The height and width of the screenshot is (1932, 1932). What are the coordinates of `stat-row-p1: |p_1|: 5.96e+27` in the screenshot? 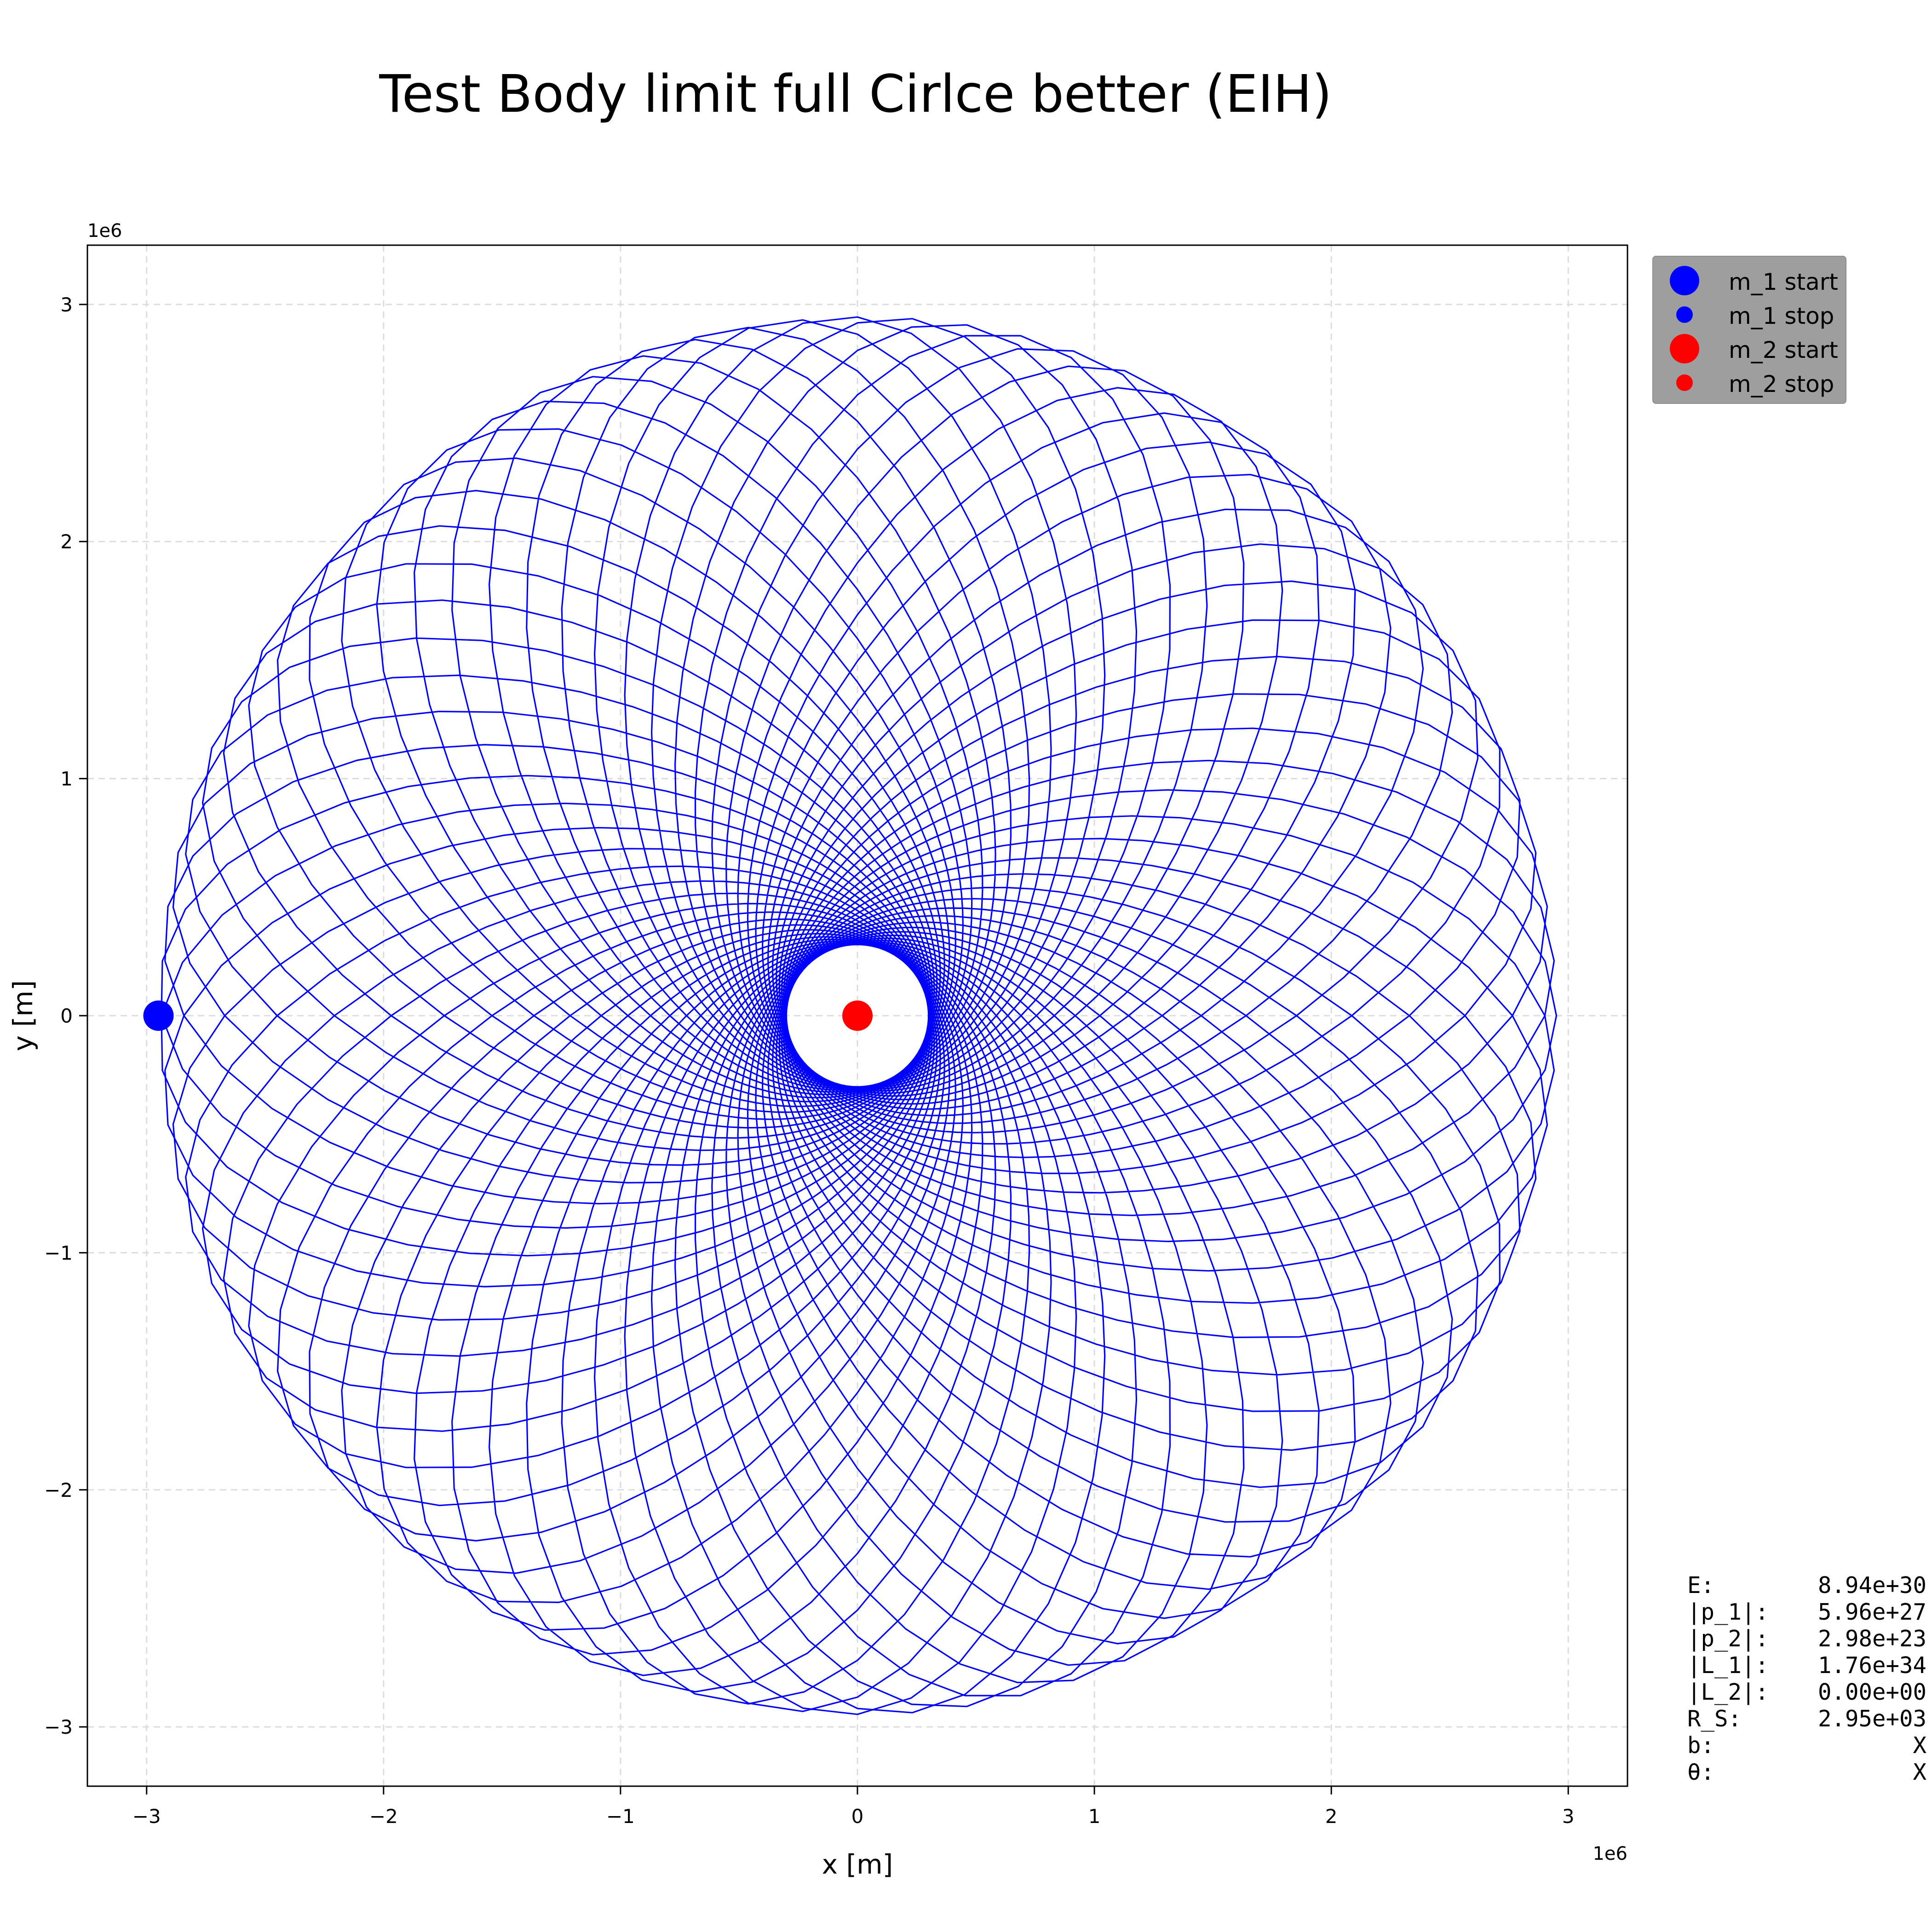 It's located at (1806, 1612).